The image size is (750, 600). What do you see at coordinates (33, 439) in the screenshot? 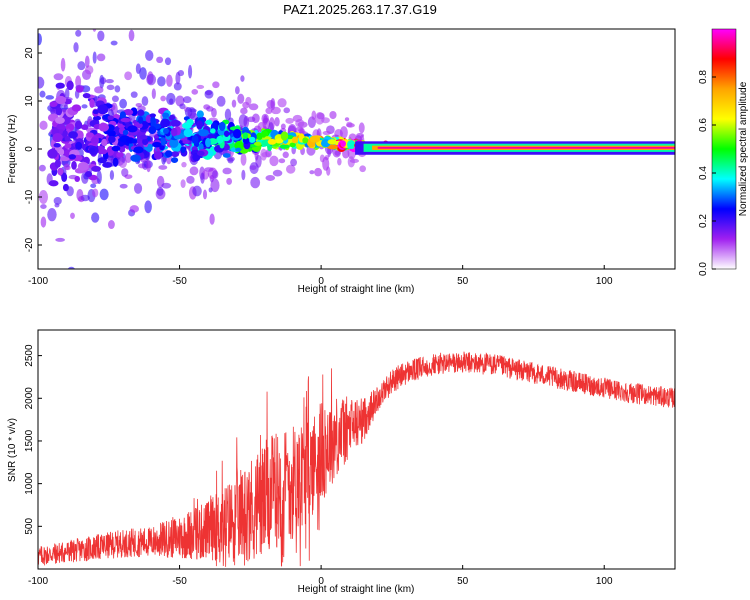
I see `snr-y-ticks: 500 1000 1500 2000 2500` at bounding box center [33, 439].